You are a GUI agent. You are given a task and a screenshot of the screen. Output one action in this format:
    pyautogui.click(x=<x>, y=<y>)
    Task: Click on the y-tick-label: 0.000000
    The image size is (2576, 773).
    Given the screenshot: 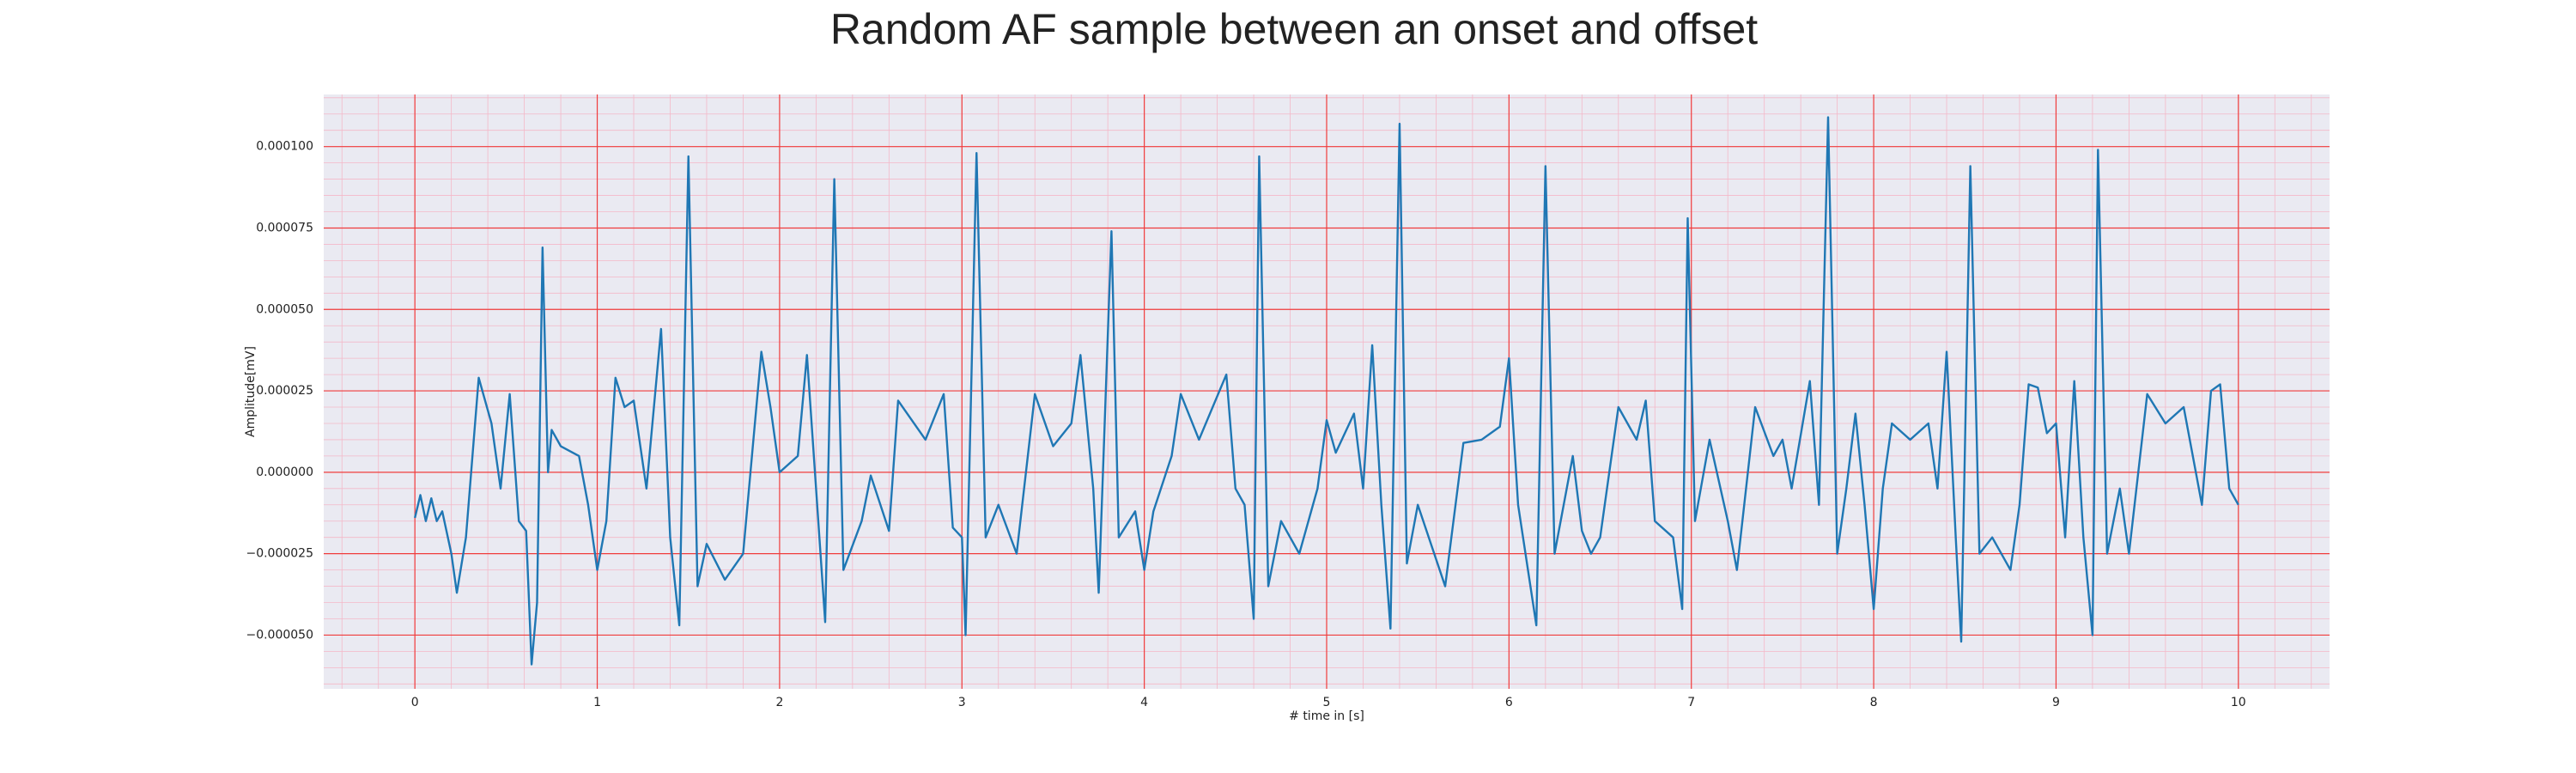 What is the action you would take?
    pyautogui.click(x=284, y=472)
    